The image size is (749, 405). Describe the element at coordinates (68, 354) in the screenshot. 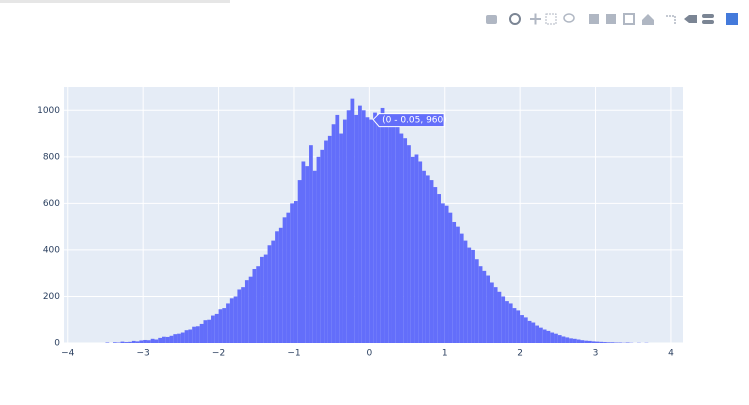

I see `x-tick-label: −4` at that location.